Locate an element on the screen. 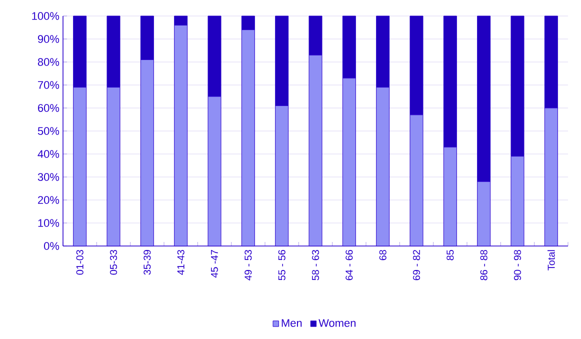 The height and width of the screenshot is (339, 581). y-tick-label: 100% is located at coordinates (46, 16).